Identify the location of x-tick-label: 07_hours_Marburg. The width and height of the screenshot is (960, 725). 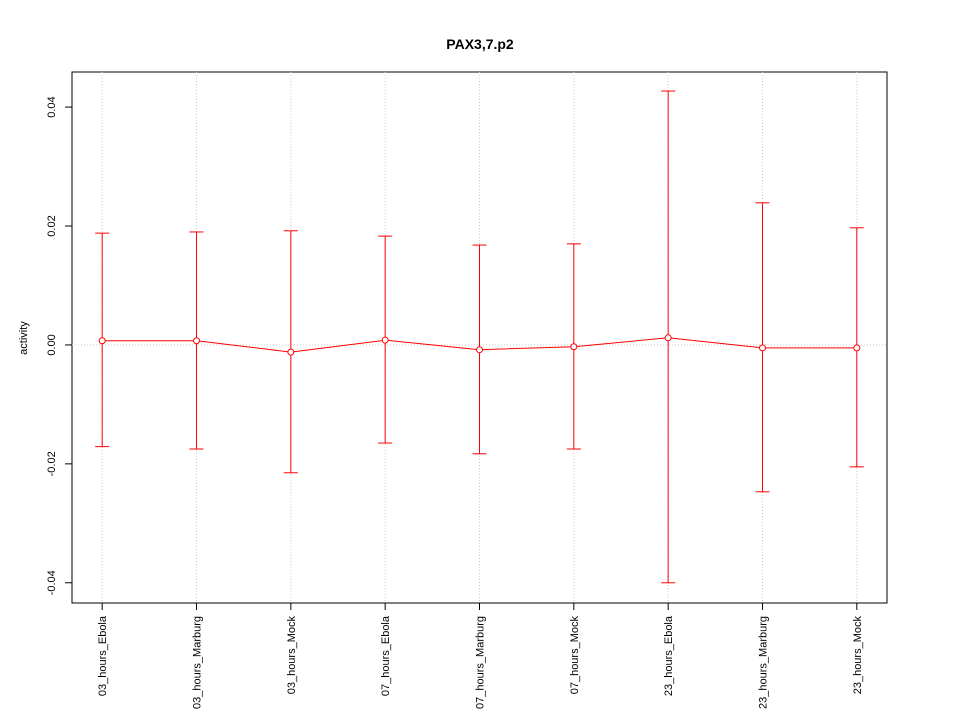
(481, 662).